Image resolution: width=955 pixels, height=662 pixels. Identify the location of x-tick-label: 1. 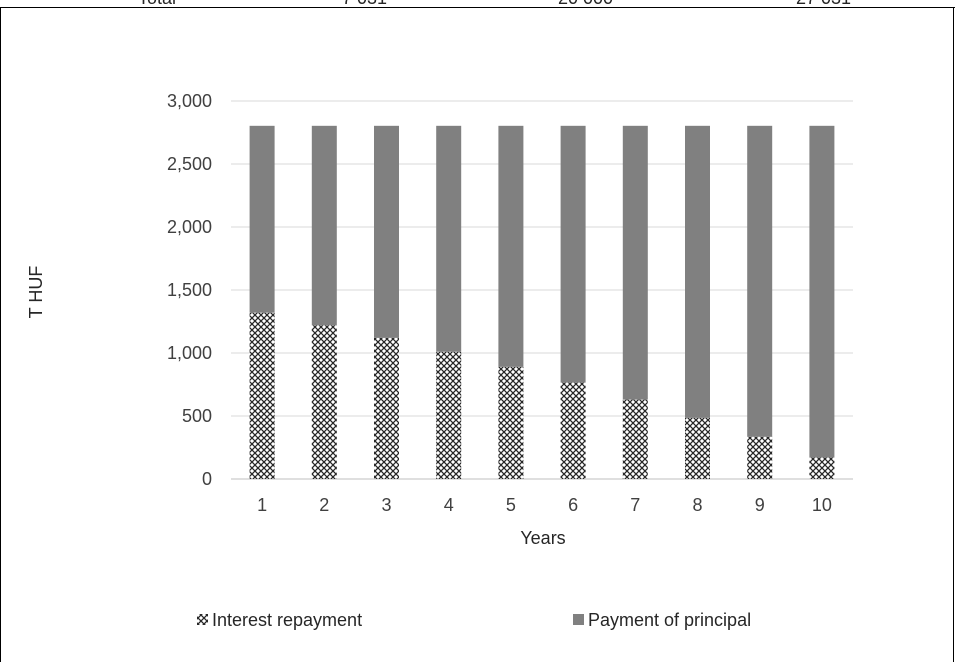
(262, 505).